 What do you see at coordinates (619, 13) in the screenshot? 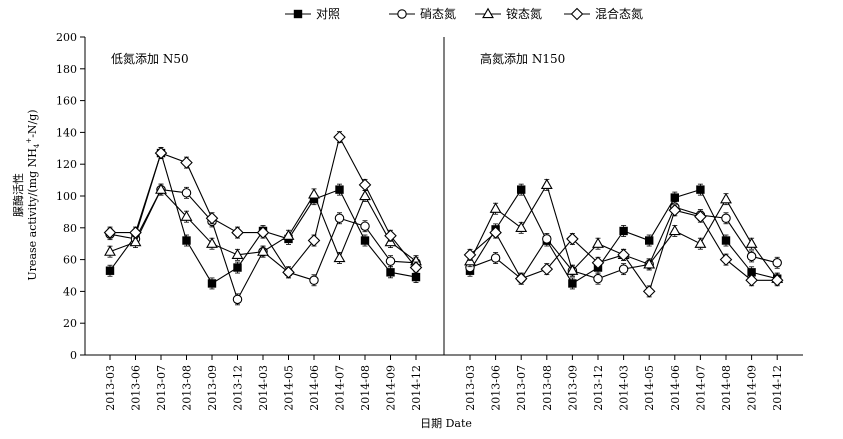
I see `legend-label: 混合态氮` at bounding box center [619, 13].